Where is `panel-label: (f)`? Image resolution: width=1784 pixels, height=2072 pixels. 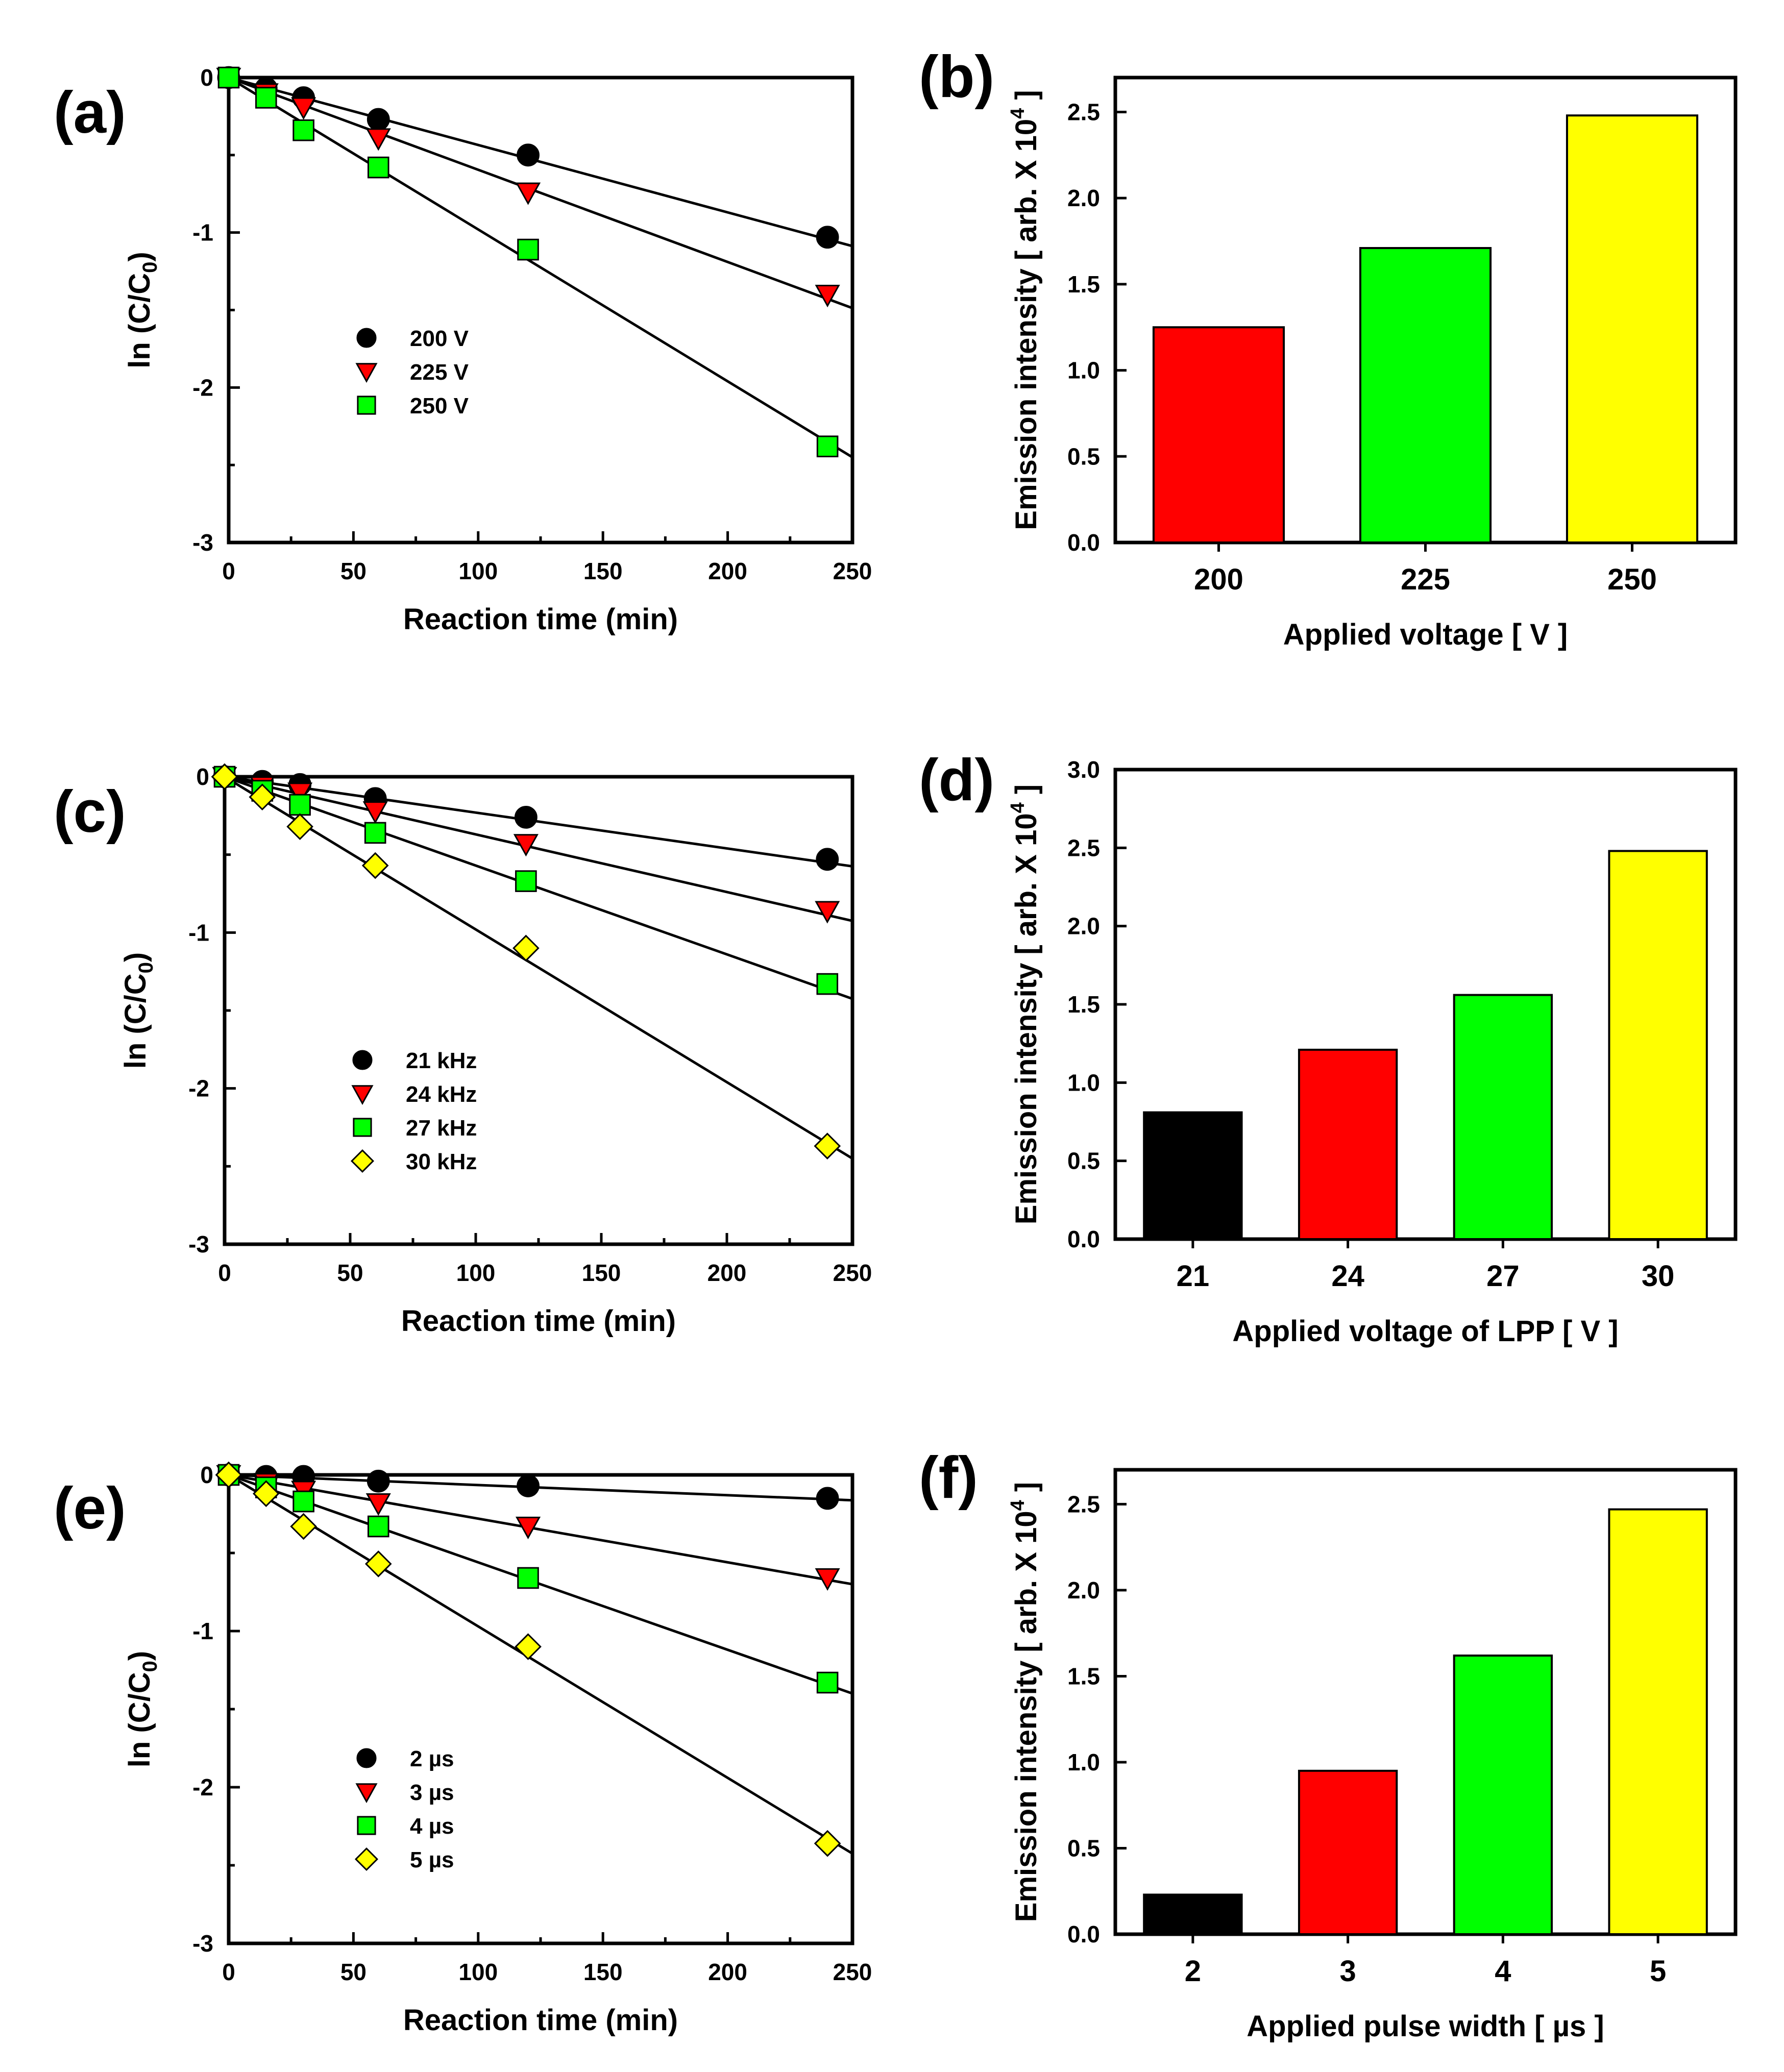
panel-label: (f) is located at coordinates (949, 1477).